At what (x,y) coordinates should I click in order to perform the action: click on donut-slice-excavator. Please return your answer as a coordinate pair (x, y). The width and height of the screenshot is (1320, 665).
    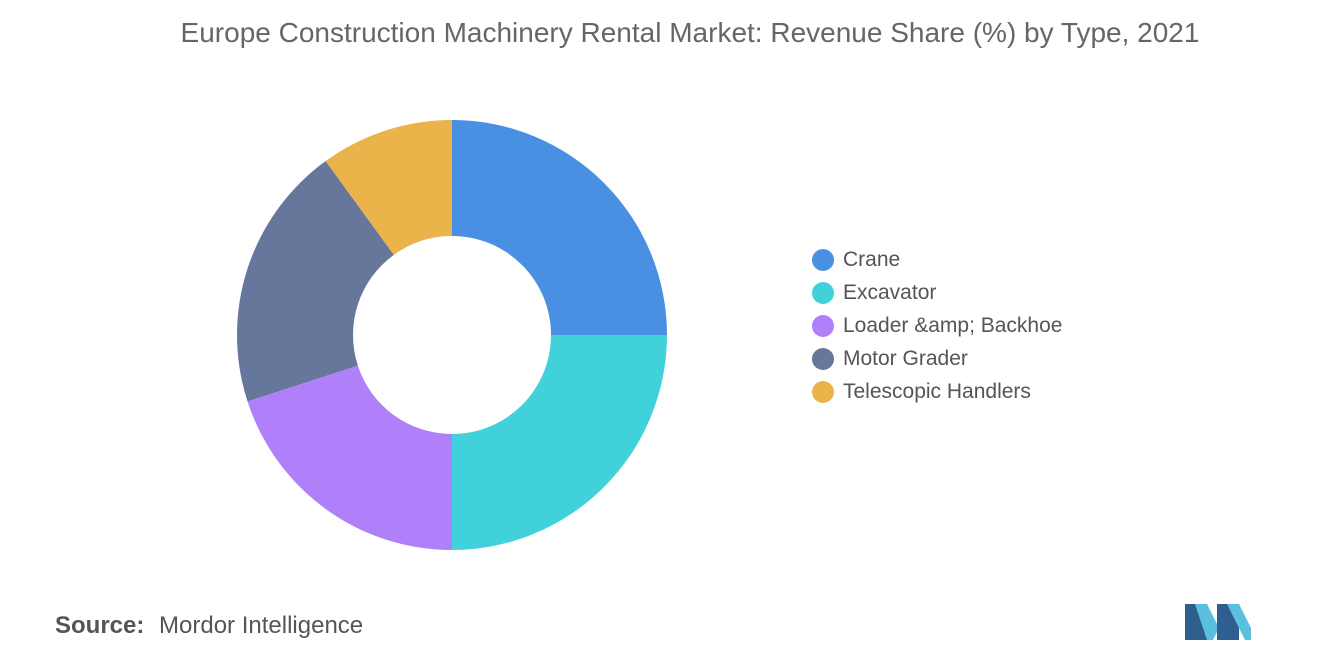
    Looking at the image, I should click on (559, 442).